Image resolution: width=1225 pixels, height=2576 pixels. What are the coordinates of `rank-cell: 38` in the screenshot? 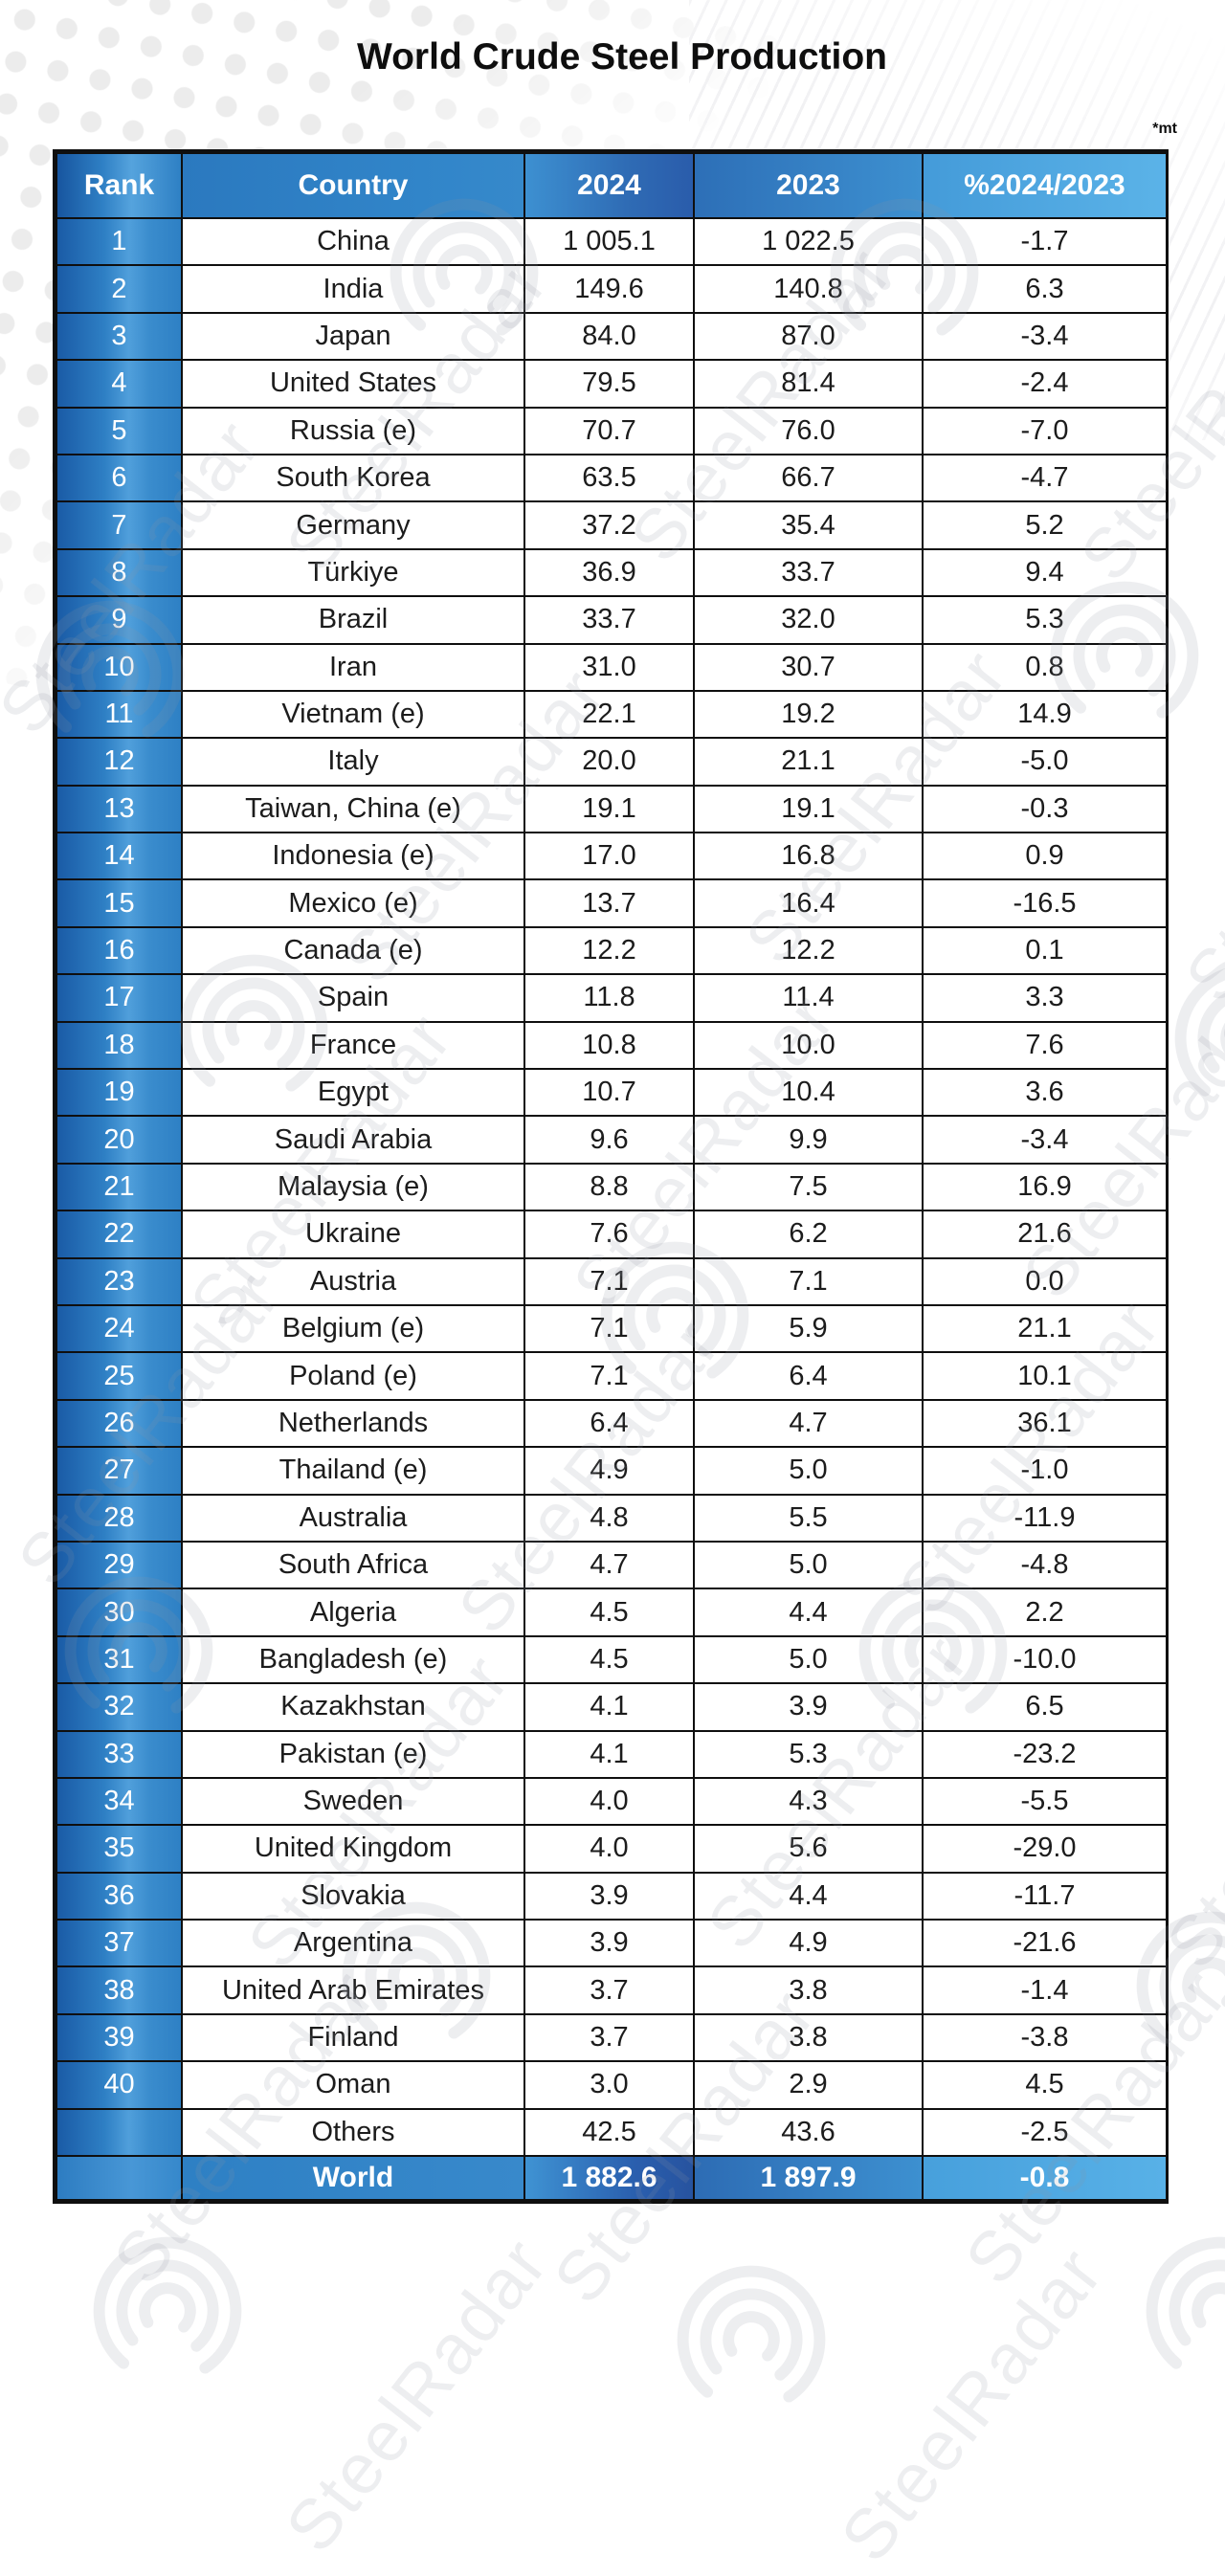 It's located at (119, 1990).